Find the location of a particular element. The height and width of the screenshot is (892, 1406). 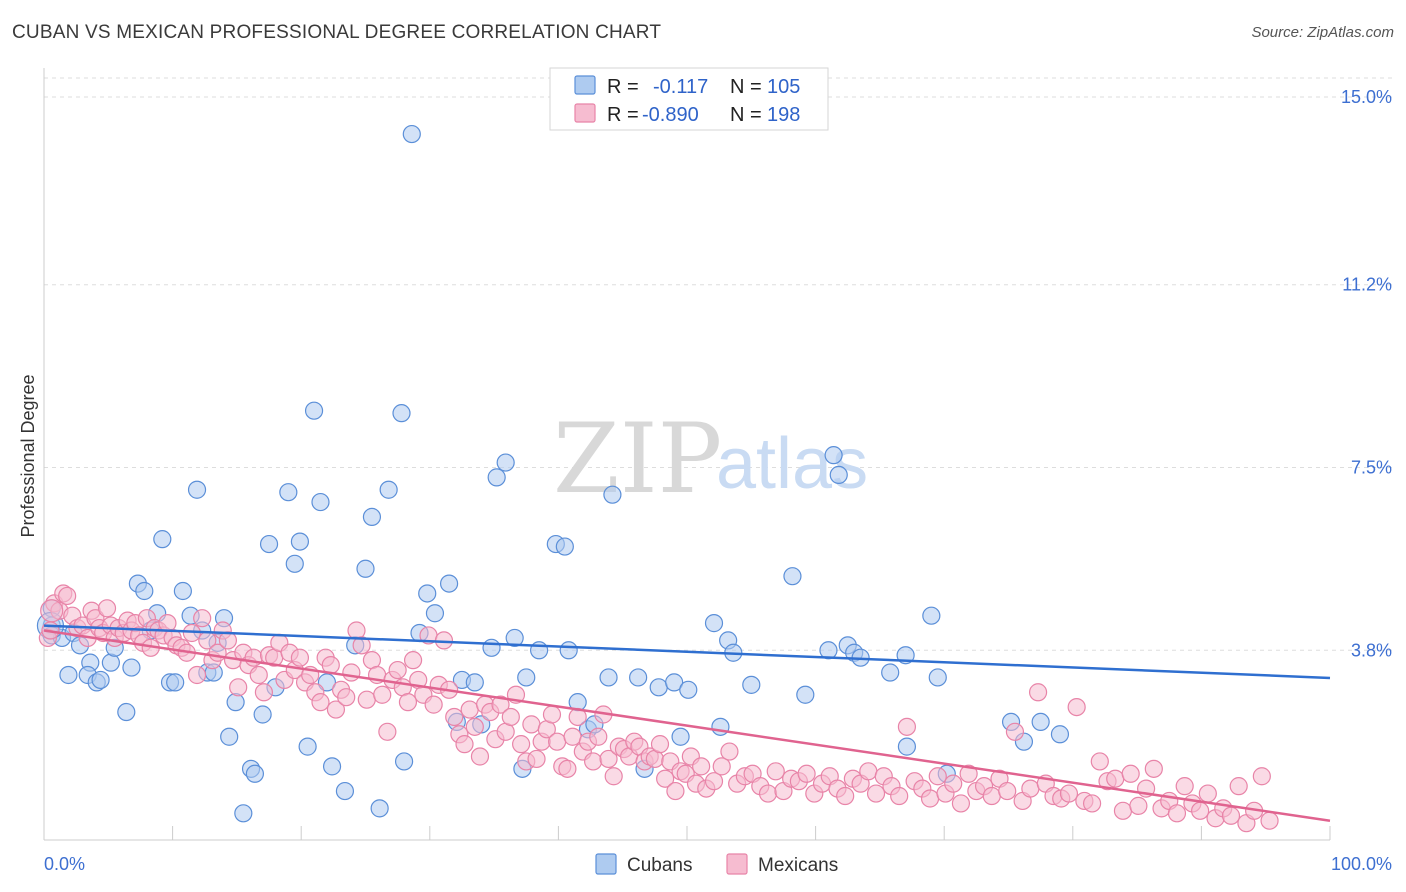

watermark-zip: ZIP is located at coordinates (637, 459).